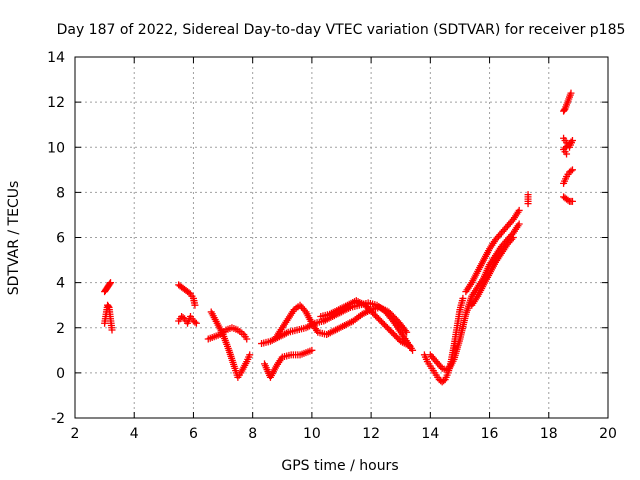 Image resolution: width=640 pixels, height=480 pixels. Describe the element at coordinates (492, 271) in the screenshot. I see `series-seg-n` at that location.